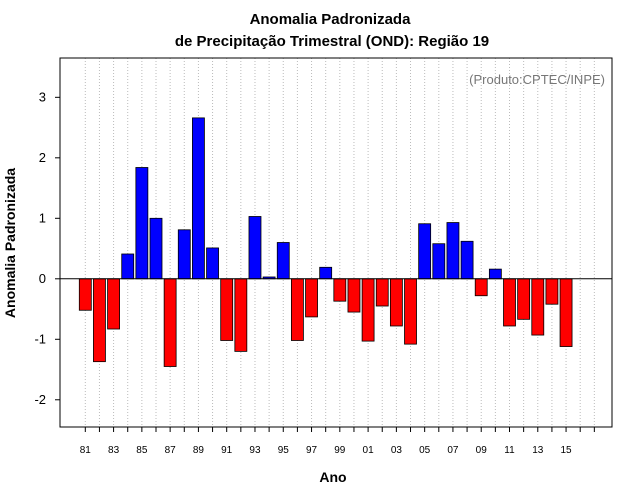 Image resolution: width=640 pixels, height=500 pixels. I want to click on chart-title-line-1: Anomalia Padronizada, so click(331, 19).